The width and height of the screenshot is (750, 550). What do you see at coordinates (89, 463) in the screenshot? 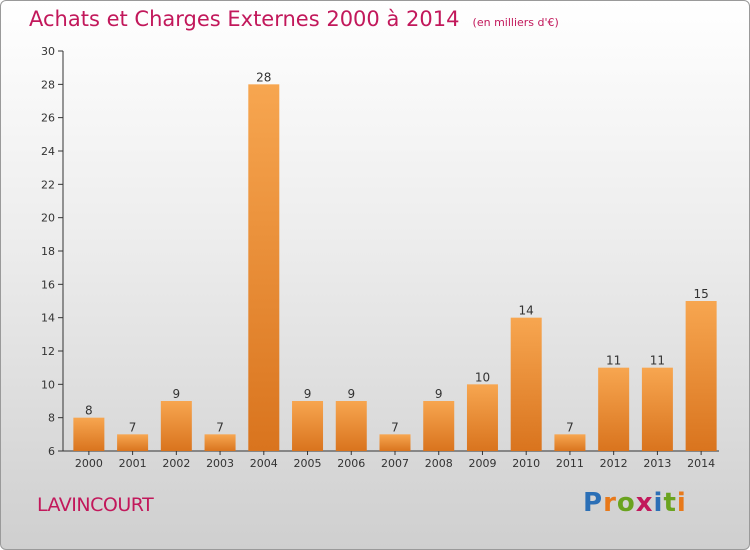
I see `x-tick-label: 2000` at bounding box center [89, 463].